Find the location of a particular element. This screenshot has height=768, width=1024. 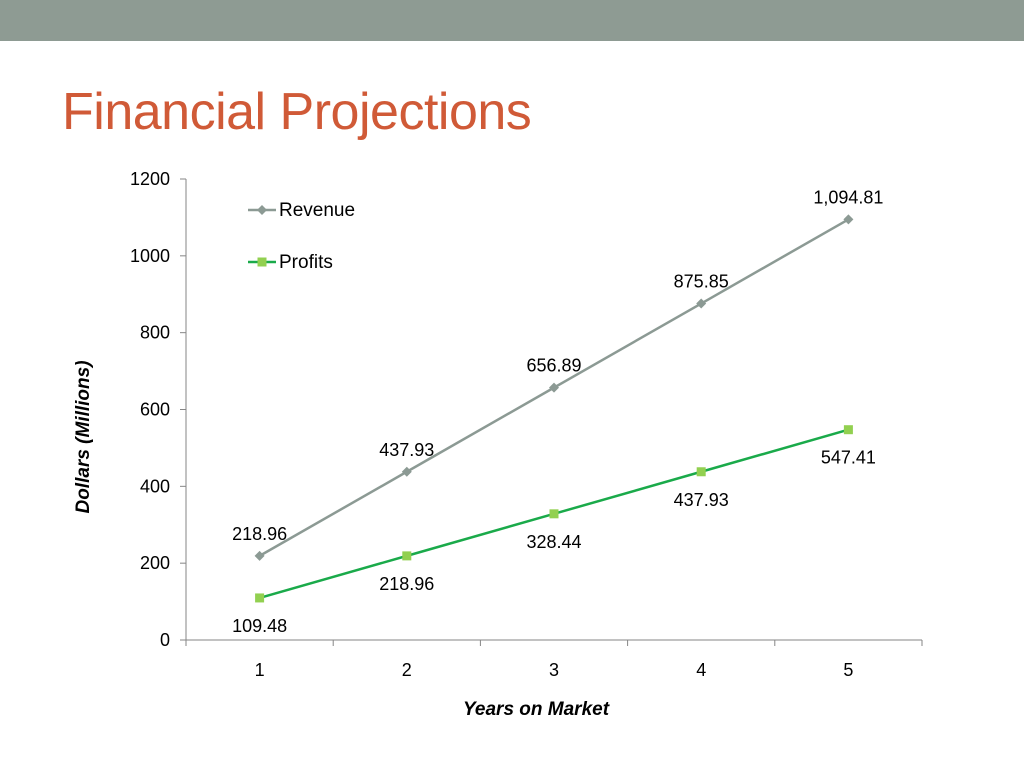

legend-marker-revenue is located at coordinates (262, 210).